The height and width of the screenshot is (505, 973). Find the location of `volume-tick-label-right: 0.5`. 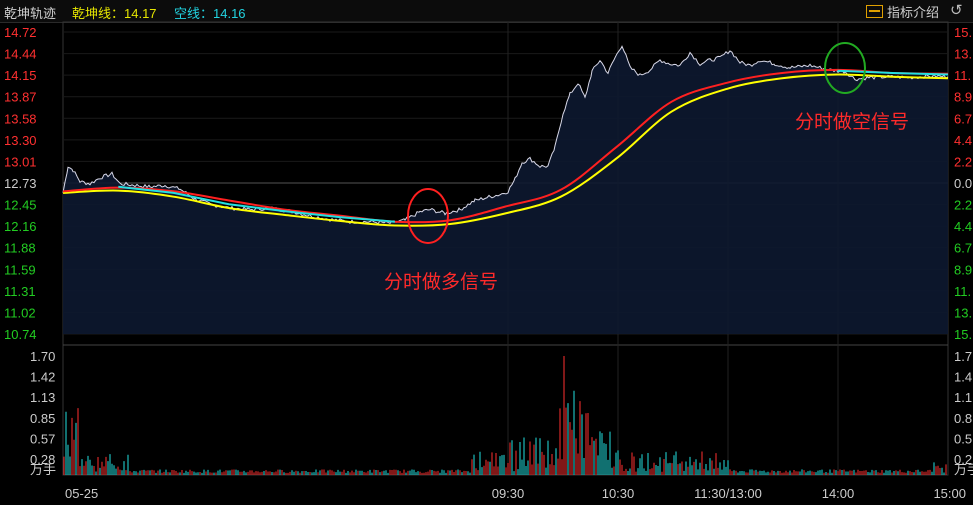

volume-tick-label-right: 0.5 is located at coordinates (963, 438).